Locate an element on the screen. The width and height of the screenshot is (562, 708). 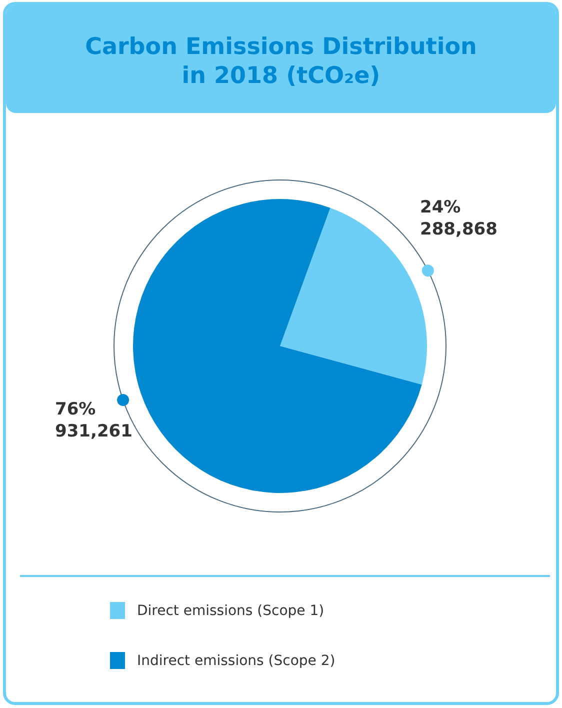
data-label: 24% 288,868 is located at coordinates (459, 218).